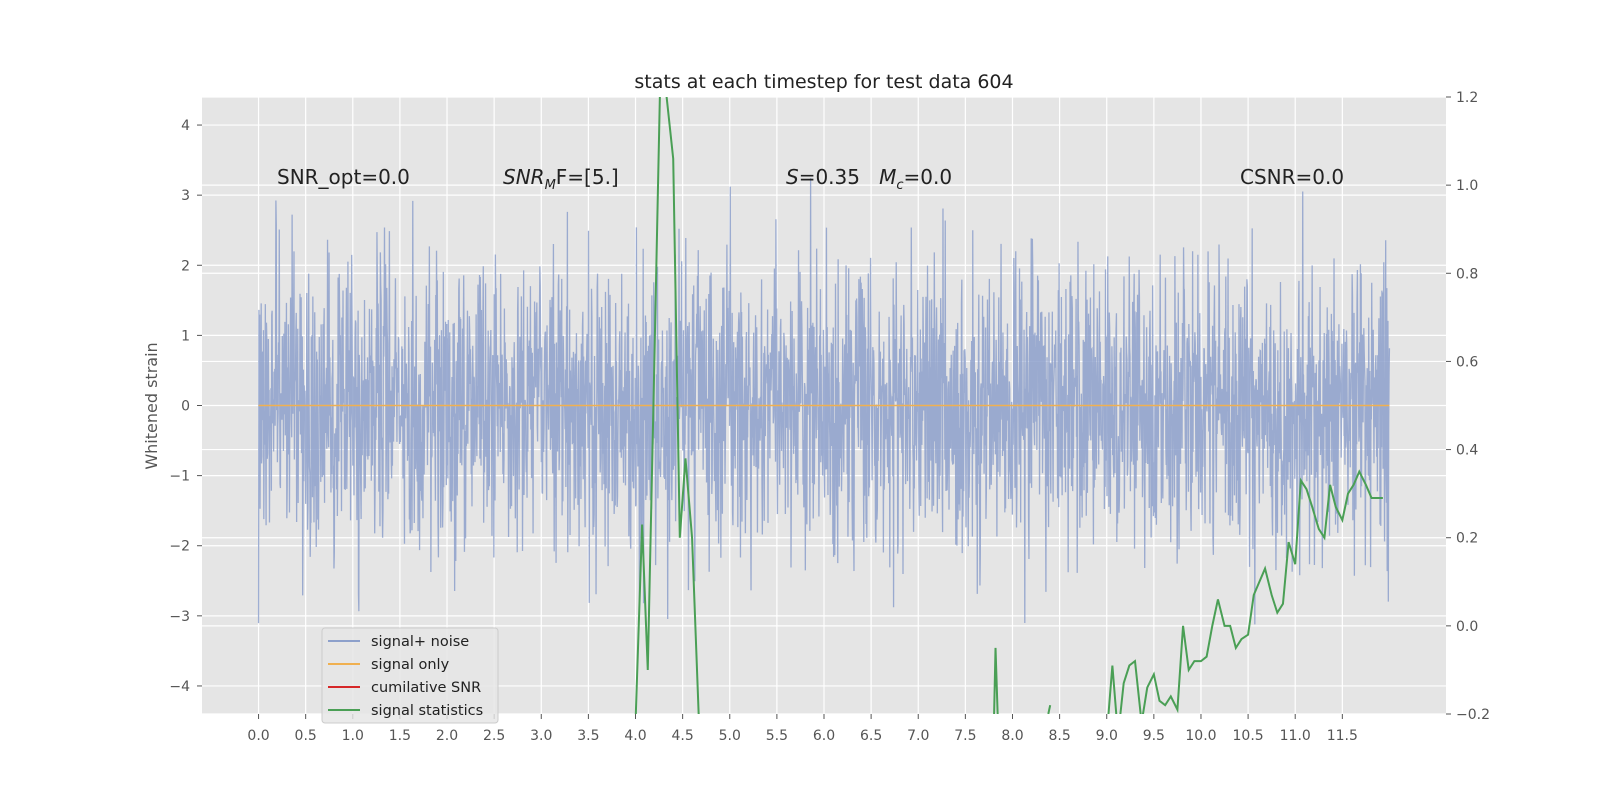 The width and height of the screenshot is (1600, 800). I want to click on legend-label-cumilative-snr: cumilative SNR, so click(426, 688).